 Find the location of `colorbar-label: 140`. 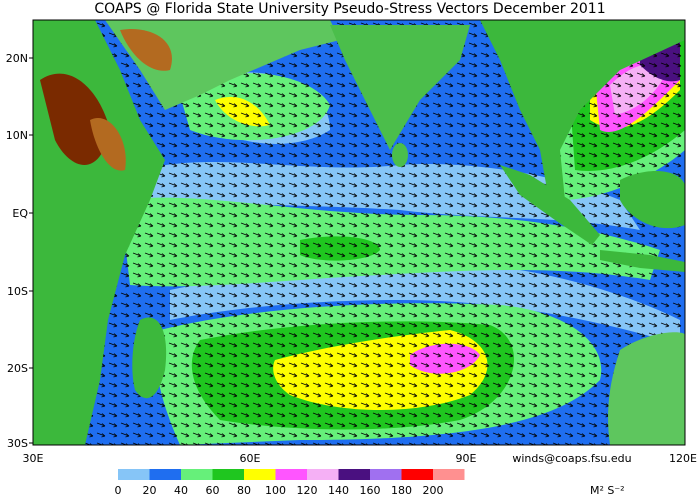

colorbar-label: 140 is located at coordinates (338, 490).